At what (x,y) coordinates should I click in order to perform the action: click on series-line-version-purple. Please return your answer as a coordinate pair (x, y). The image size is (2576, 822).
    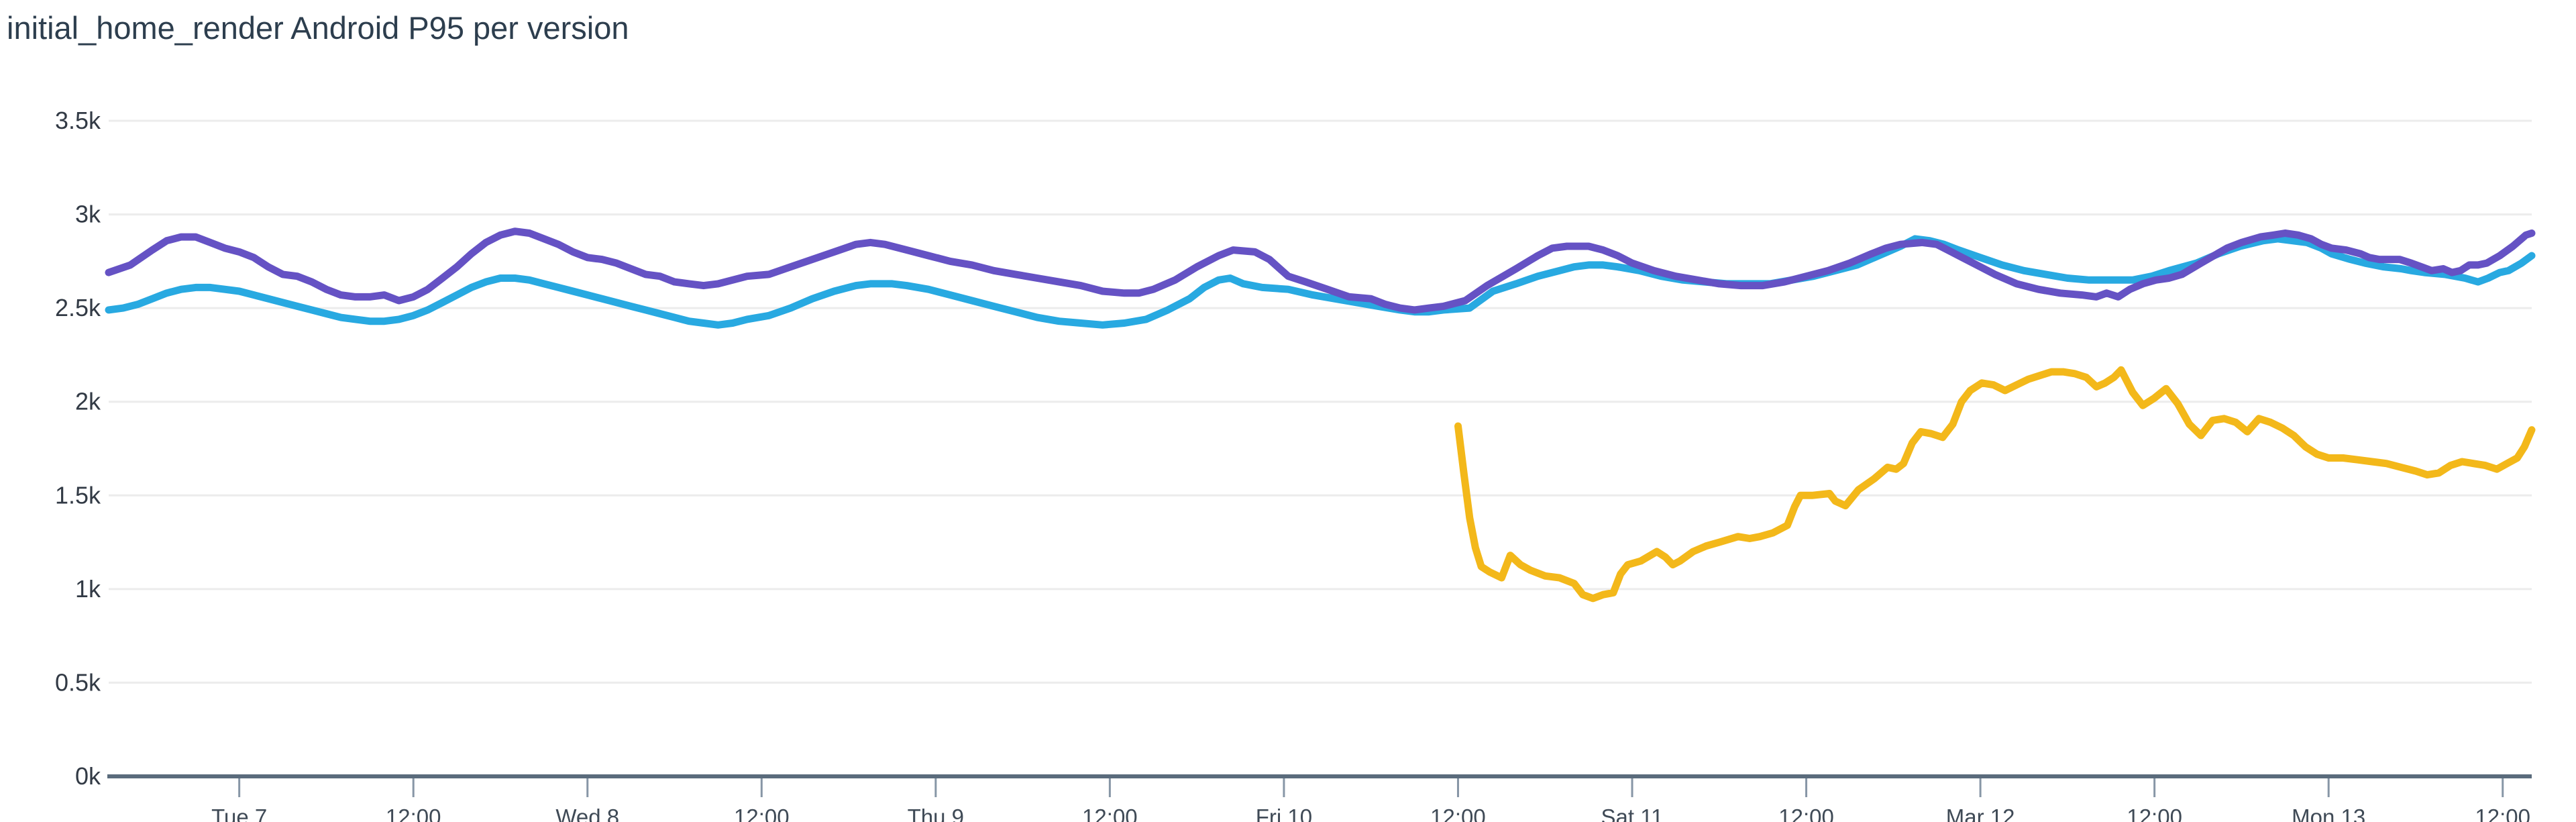
    Looking at the image, I should click on (1320, 270).